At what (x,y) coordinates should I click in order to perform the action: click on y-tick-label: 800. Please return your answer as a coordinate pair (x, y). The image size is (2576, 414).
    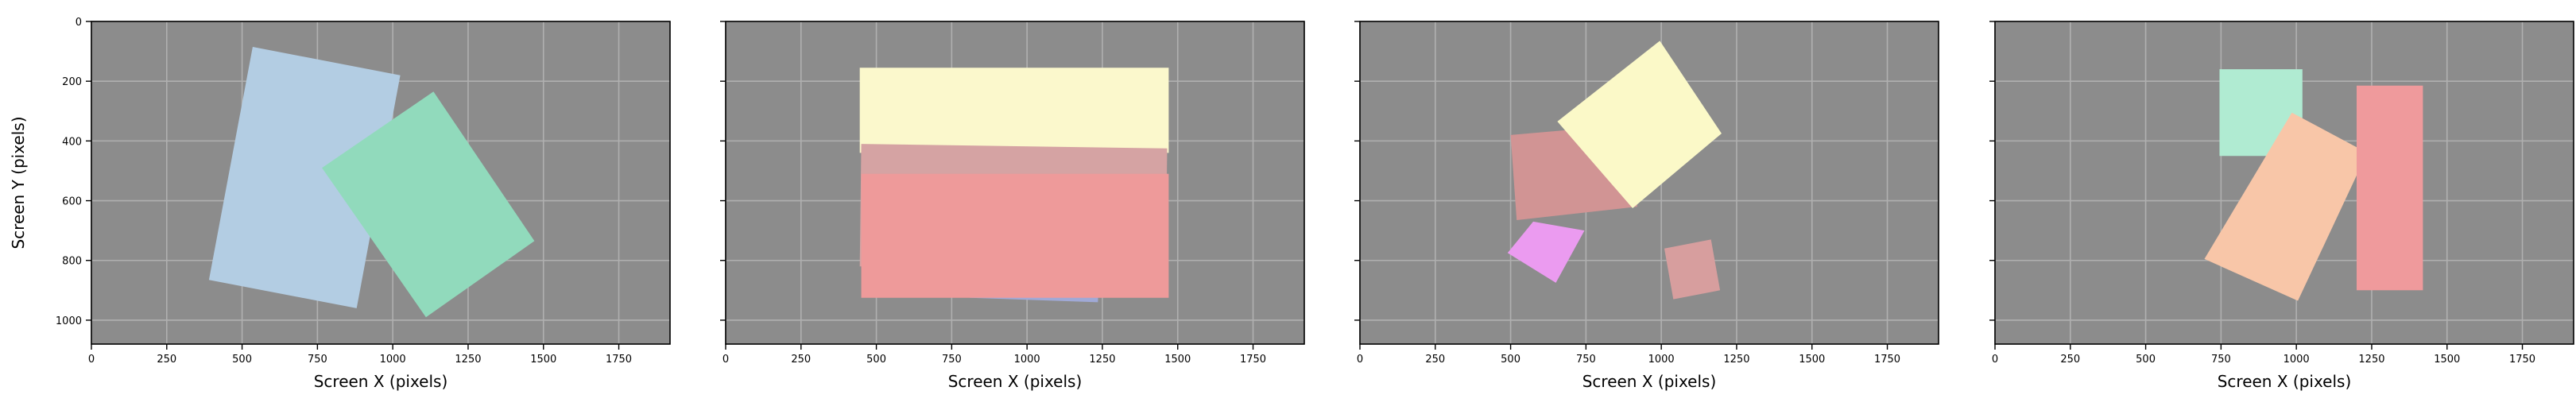
    Looking at the image, I should click on (72, 262).